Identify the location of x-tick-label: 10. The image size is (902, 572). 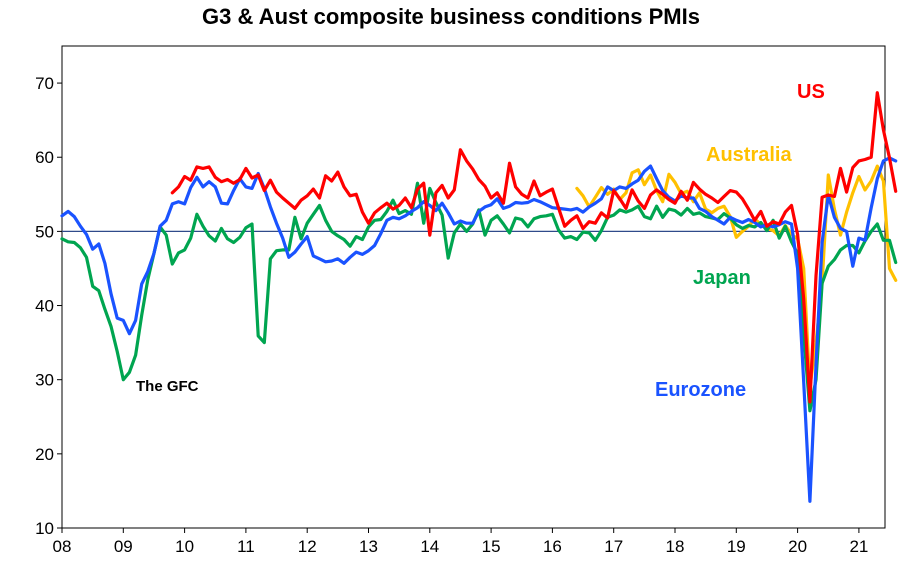
(184, 546).